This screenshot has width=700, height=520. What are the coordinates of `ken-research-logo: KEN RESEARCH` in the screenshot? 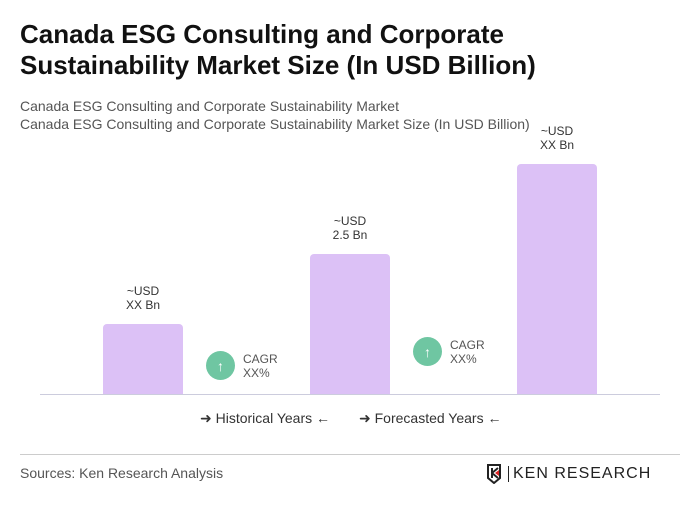 It's located at (568, 474).